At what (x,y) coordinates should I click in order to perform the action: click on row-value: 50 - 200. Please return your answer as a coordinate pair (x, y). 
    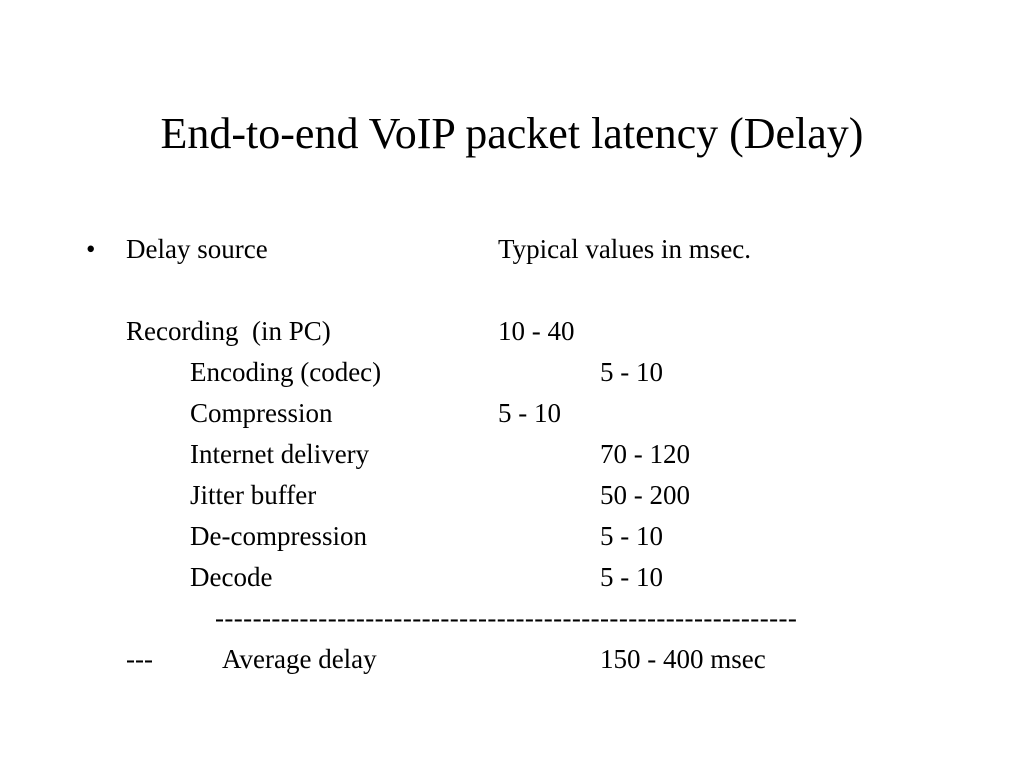
    Looking at the image, I should click on (645, 495).